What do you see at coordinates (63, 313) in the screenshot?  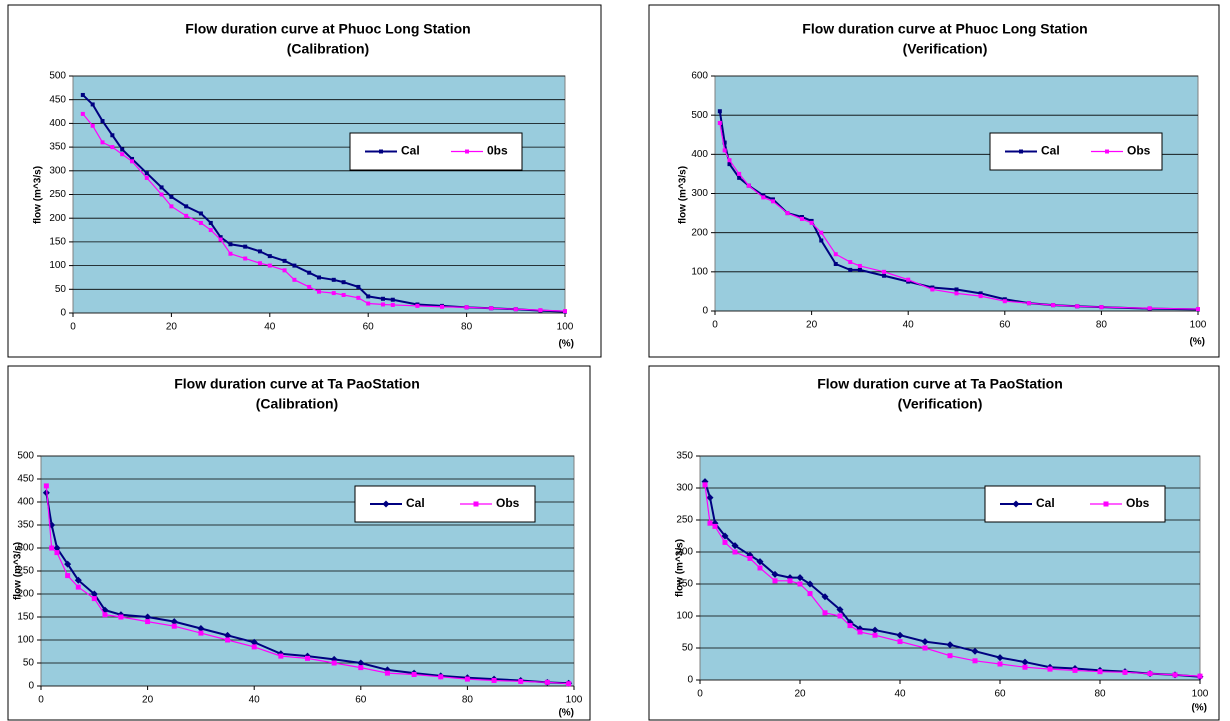 I see `y-tick-label: 0` at bounding box center [63, 313].